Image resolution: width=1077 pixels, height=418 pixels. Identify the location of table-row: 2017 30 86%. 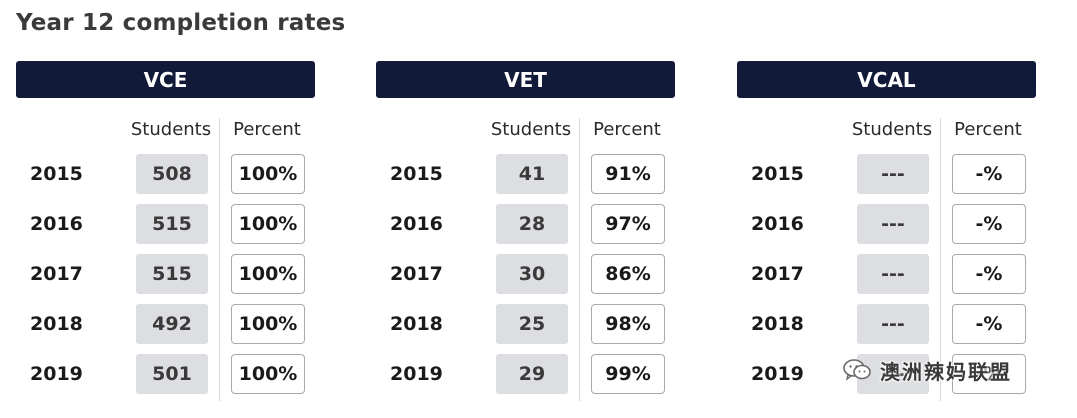
(526, 274).